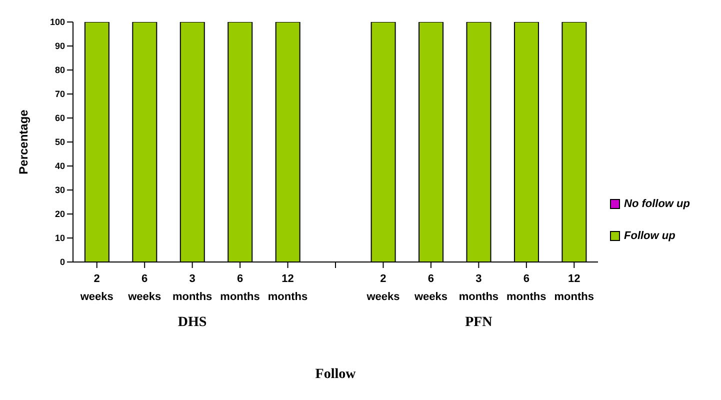 The width and height of the screenshot is (721, 400). What do you see at coordinates (23, 141) in the screenshot?
I see `y-axis-title: Percentage` at bounding box center [23, 141].